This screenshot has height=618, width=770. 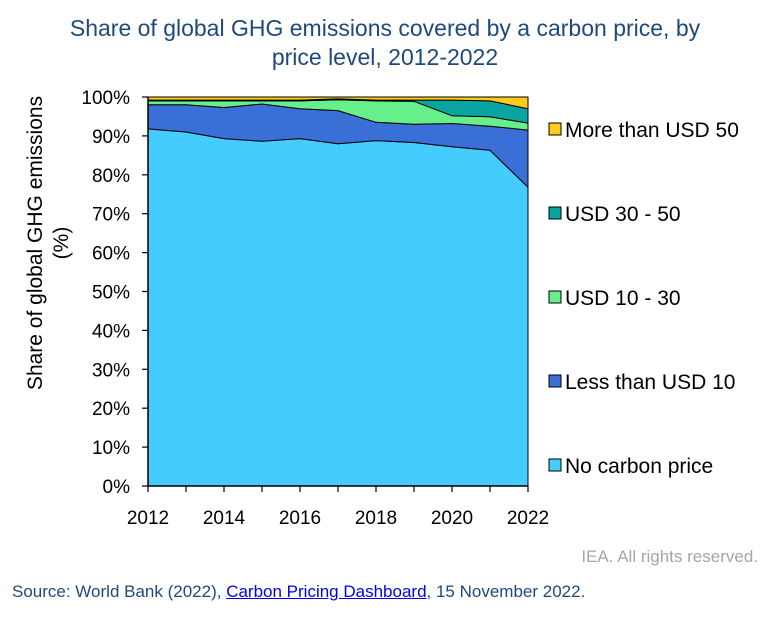 What do you see at coordinates (111, 331) in the screenshot?
I see `y-tick-label: 40%` at bounding box center [111, 331].